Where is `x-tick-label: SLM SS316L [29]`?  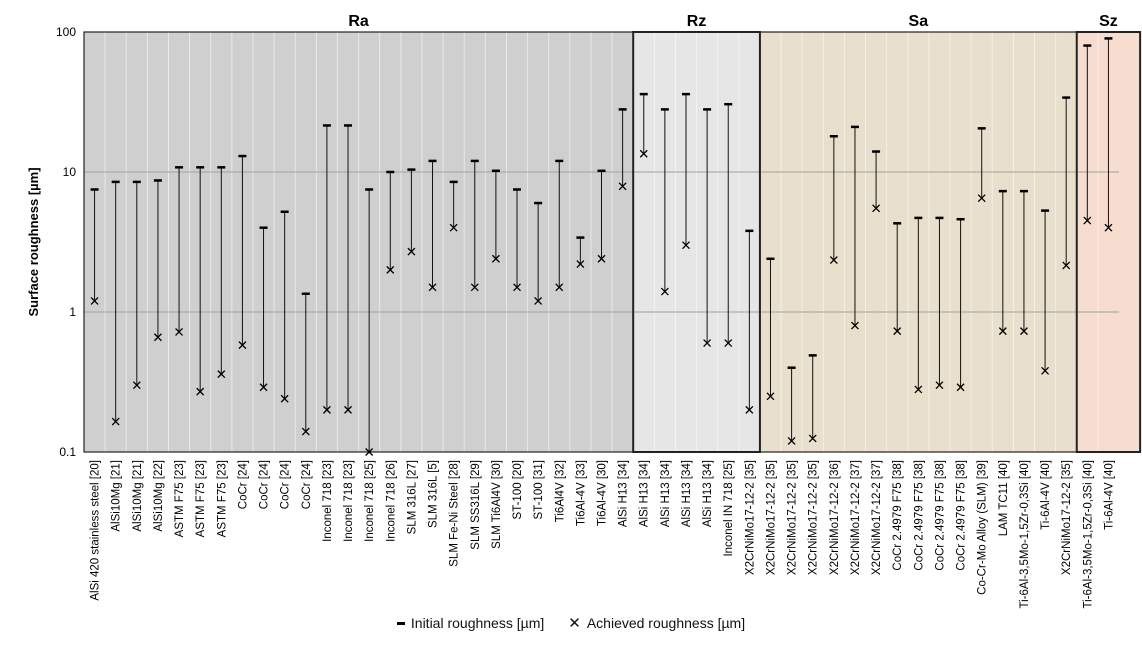
x-tick-label: SLM SS316L [29] is located at coordinates (476, 505).